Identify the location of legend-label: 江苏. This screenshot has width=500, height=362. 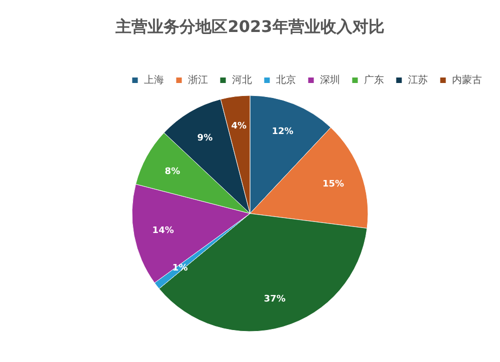
(418, 80).